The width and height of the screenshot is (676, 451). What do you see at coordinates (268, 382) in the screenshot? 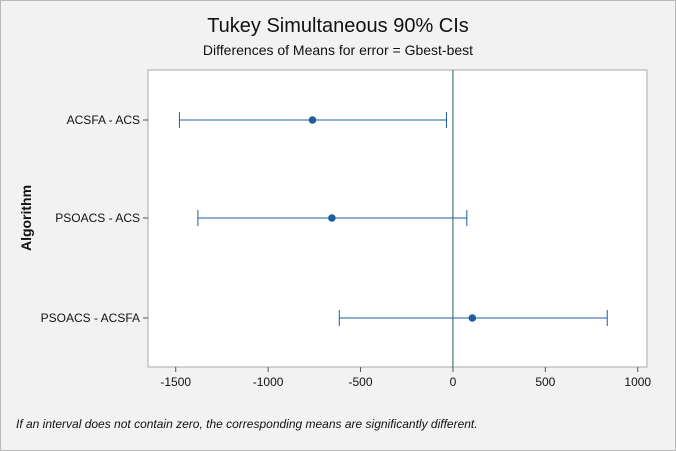
I see `x-tick-label: -1000` at bounding box center [268, 382].